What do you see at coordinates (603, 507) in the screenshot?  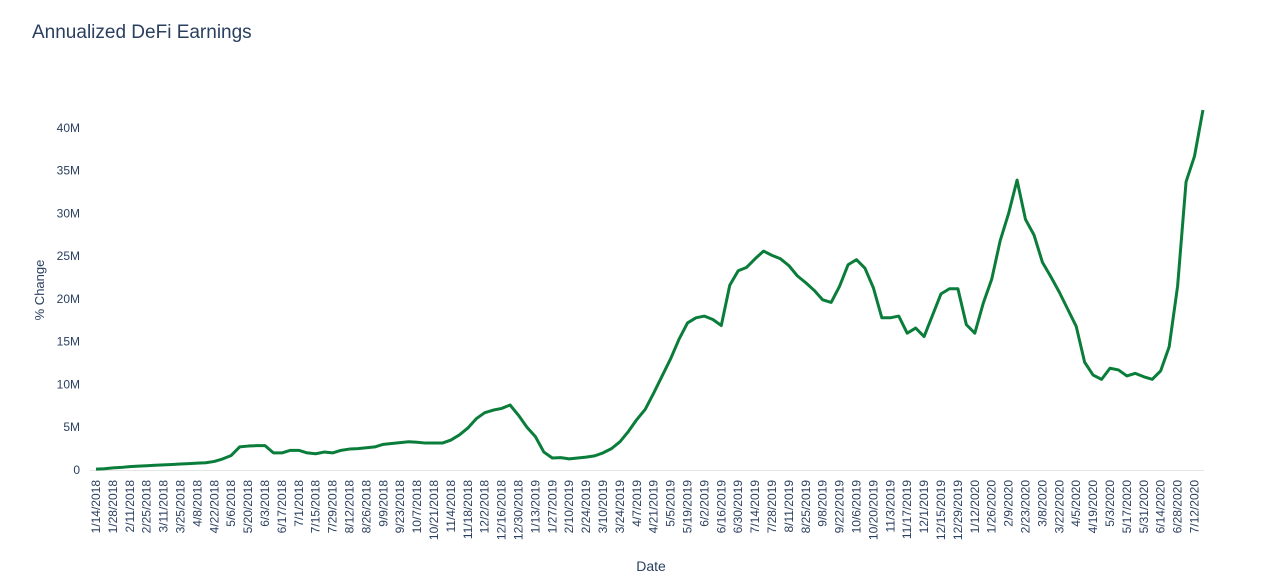 I see `x-tick-label: 3/10/2019` at bounding box center [603, 507].